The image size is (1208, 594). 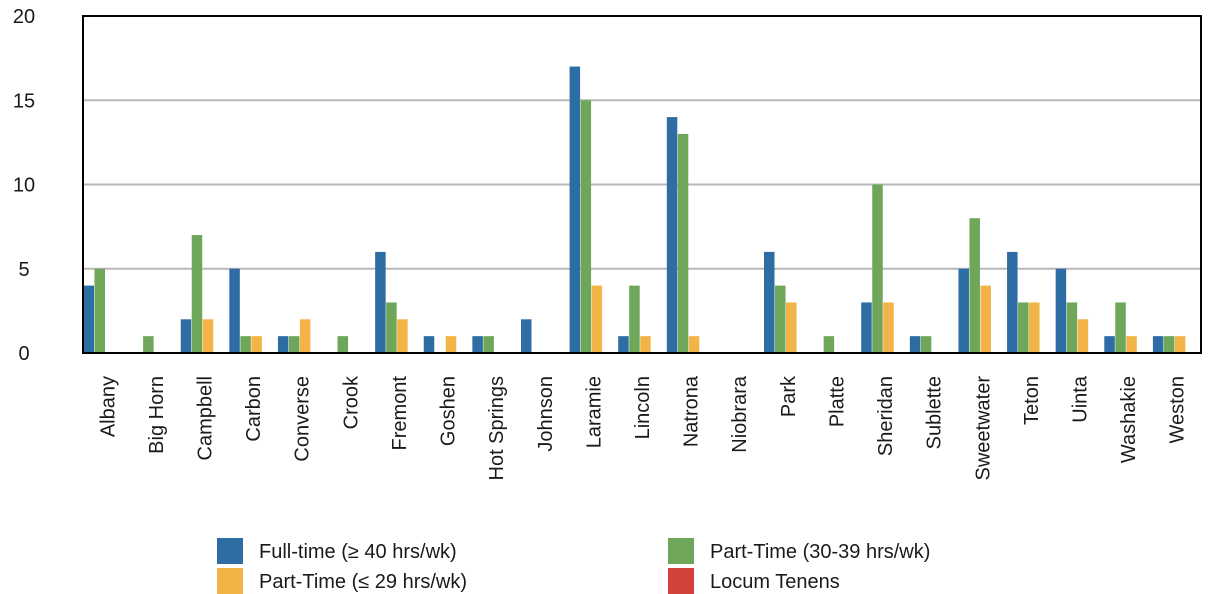 I want to click on legend-label-1: Full-time (≥ 40 hrs/wk), so click(x=358, y=552).